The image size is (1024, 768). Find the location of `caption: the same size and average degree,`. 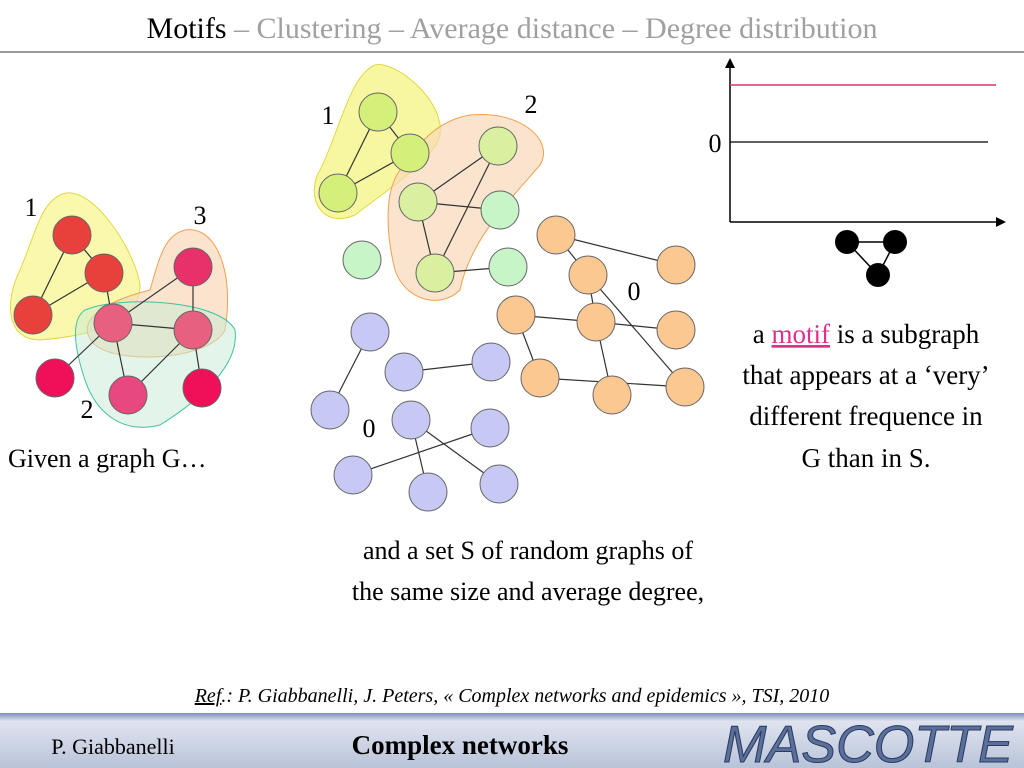

caption: the same size and average degree, is located at coordinates (528, 591).